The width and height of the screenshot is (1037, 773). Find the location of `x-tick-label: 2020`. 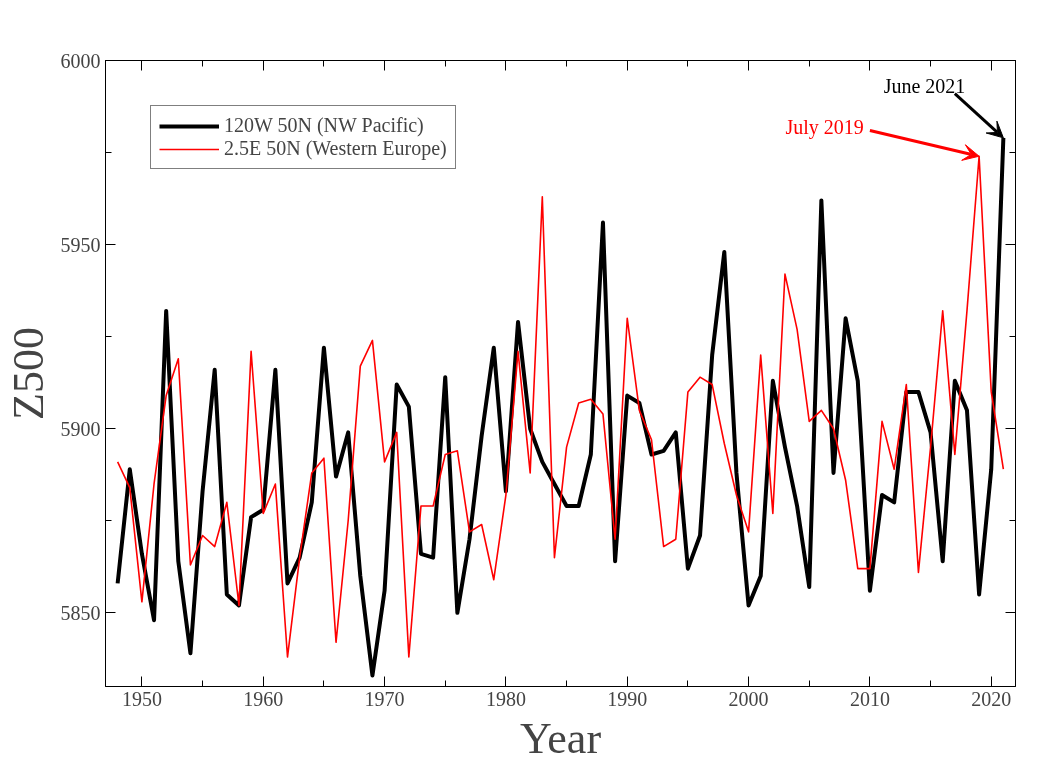

x-tick-label: 2020 is located at coordinates (991, 698).